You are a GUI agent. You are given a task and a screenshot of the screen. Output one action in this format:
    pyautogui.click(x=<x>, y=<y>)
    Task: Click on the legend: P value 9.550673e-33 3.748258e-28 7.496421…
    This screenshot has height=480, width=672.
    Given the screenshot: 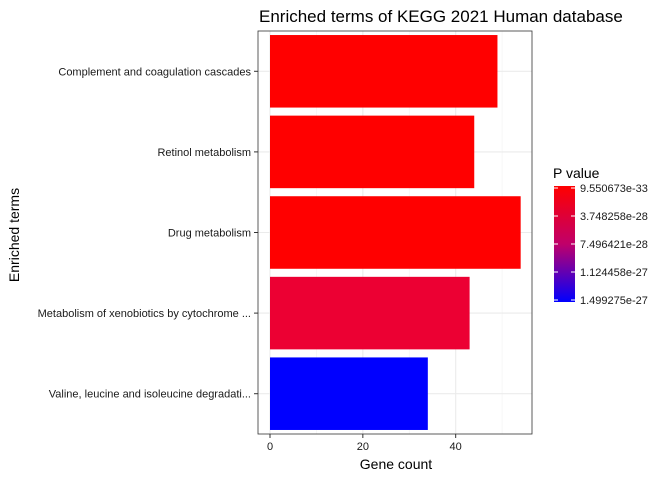 What is the action you would take?
    pyautogui.click(x=600, y=236)
    